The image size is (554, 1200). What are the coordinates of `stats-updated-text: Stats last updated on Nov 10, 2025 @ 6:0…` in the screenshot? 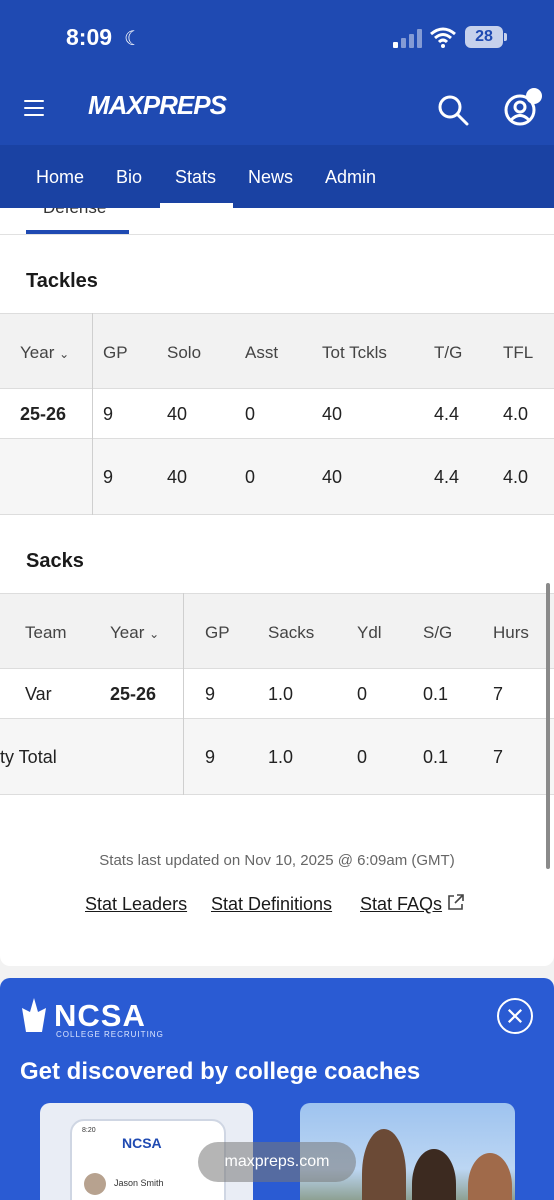 It's located at (277, 860).